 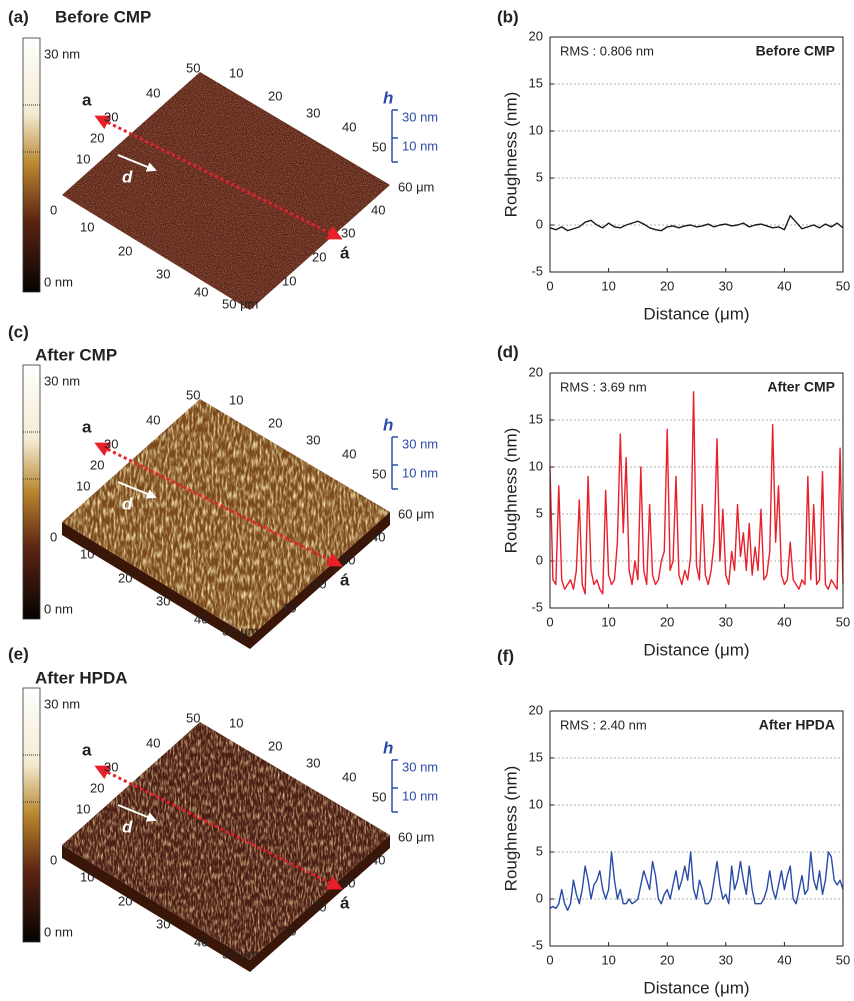 I want to click on chart-title: After CMP, so click(x=801, y=387).